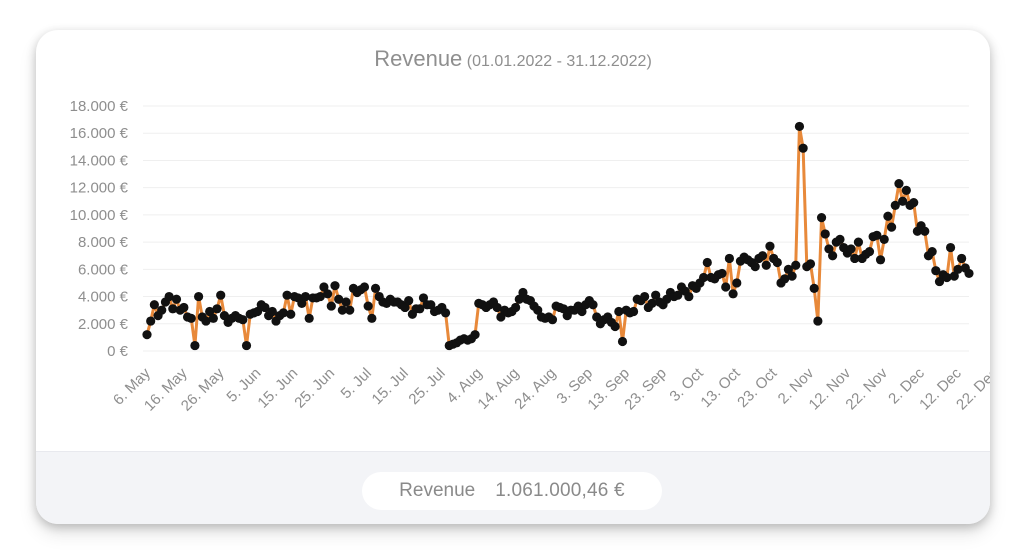 The width and height of the screenshot is (1022, 557). I want to click on x-tick-label: 24. Aug, so click(535, 389).